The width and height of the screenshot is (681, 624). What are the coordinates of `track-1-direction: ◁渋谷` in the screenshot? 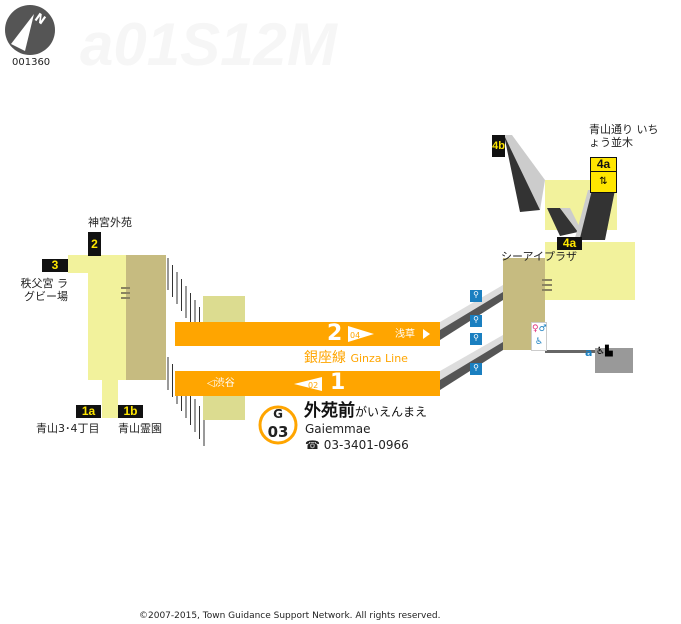 It's located at (221, 383).